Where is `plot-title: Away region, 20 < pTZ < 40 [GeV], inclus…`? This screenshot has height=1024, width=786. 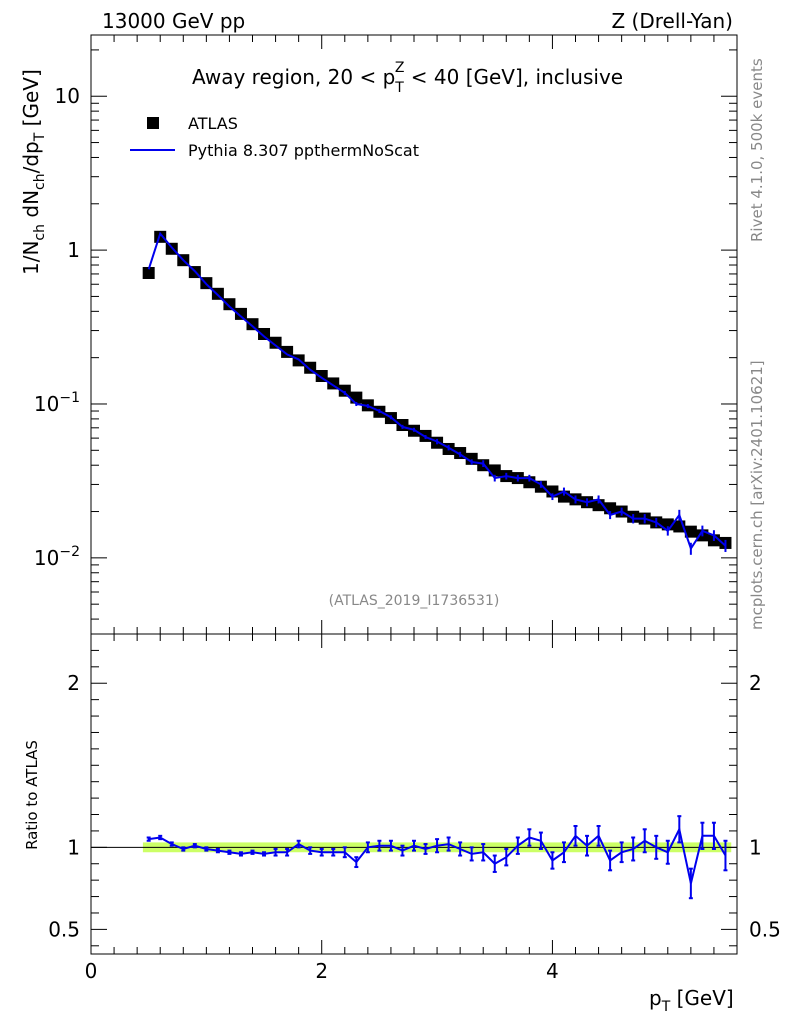 plot-title: Away region, 20 < pTZ < 40 [GeV], inclus… is located at coordinates (407, 78).